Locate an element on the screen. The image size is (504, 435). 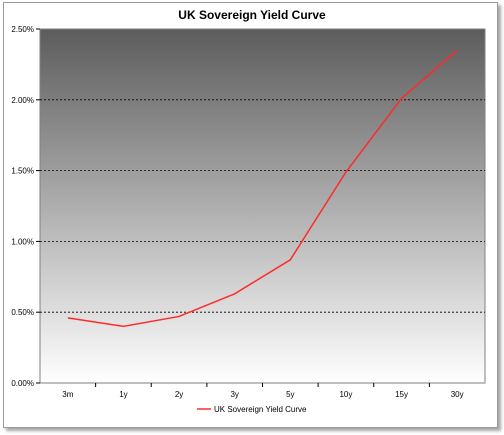
y-tick-label: 2.50% is located at coordinates (22, 29).